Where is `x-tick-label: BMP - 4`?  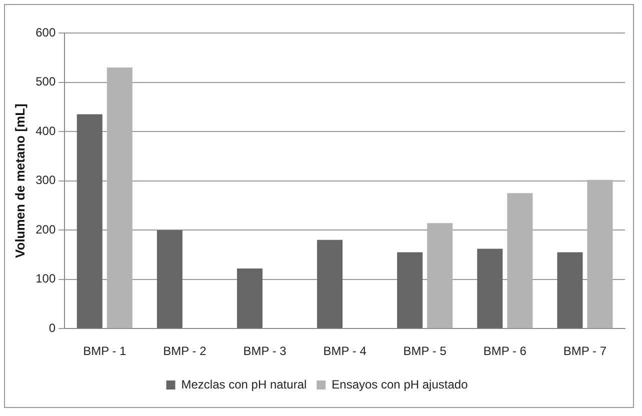
x-tick-label: BMP - 4 is located at coordinates (345, 351).